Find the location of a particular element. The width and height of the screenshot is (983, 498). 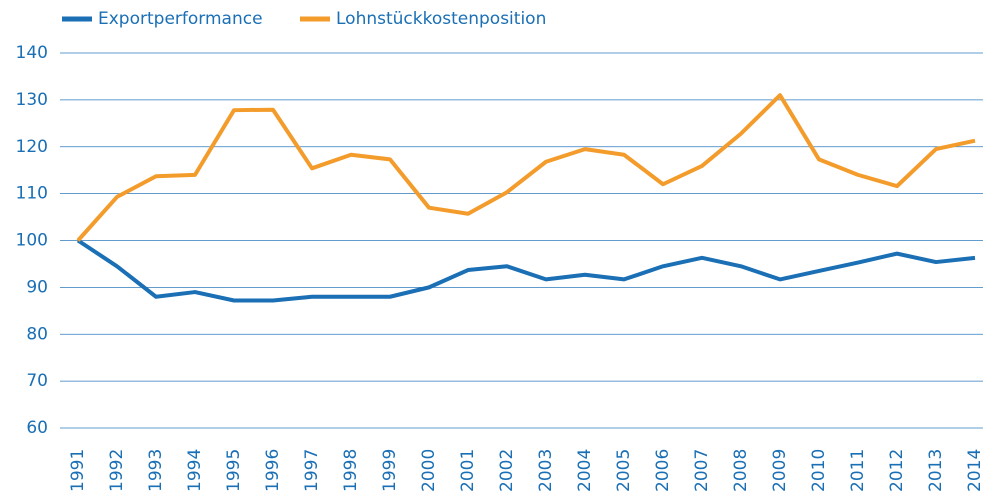

y-tick-label: 90 is located at coordinates (37, 287).